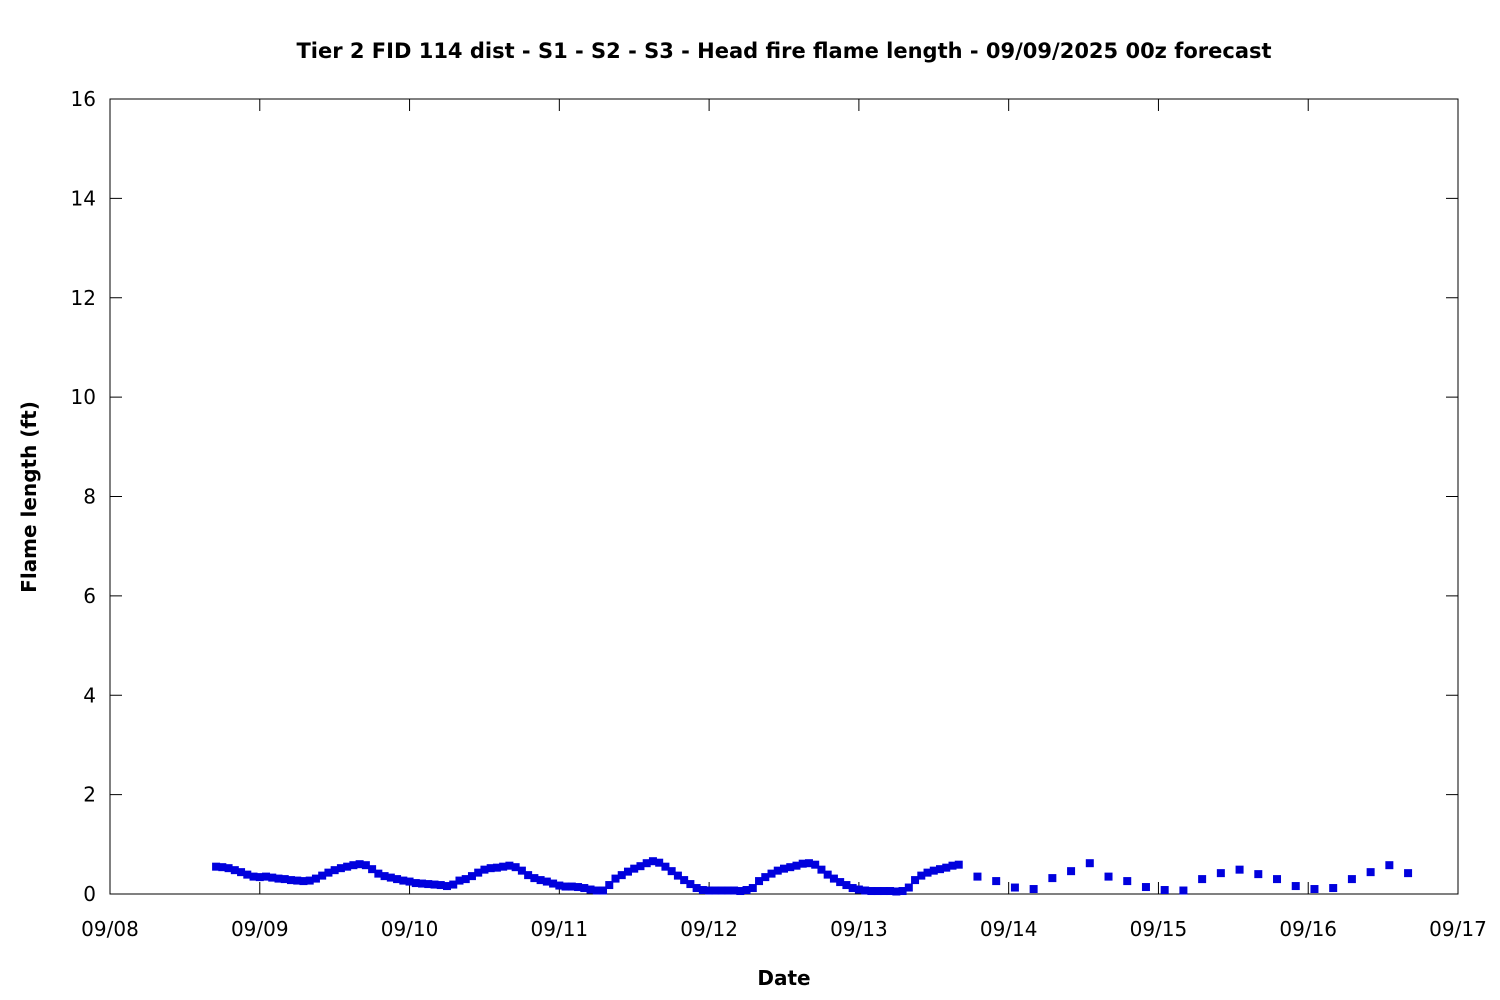 Image resolution: width=1500 pixels, height=1000 pixels. I want to click on data-series, so click(812, 876).